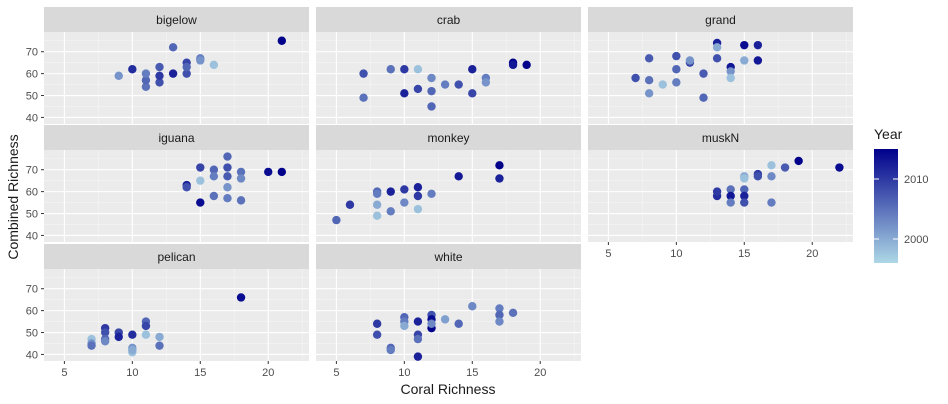 This screenshot has height=404, width=948. Describe the element at coordinates (448, 389) in the screenshot. I see `x-axis-title: Coral Richness` at that location.